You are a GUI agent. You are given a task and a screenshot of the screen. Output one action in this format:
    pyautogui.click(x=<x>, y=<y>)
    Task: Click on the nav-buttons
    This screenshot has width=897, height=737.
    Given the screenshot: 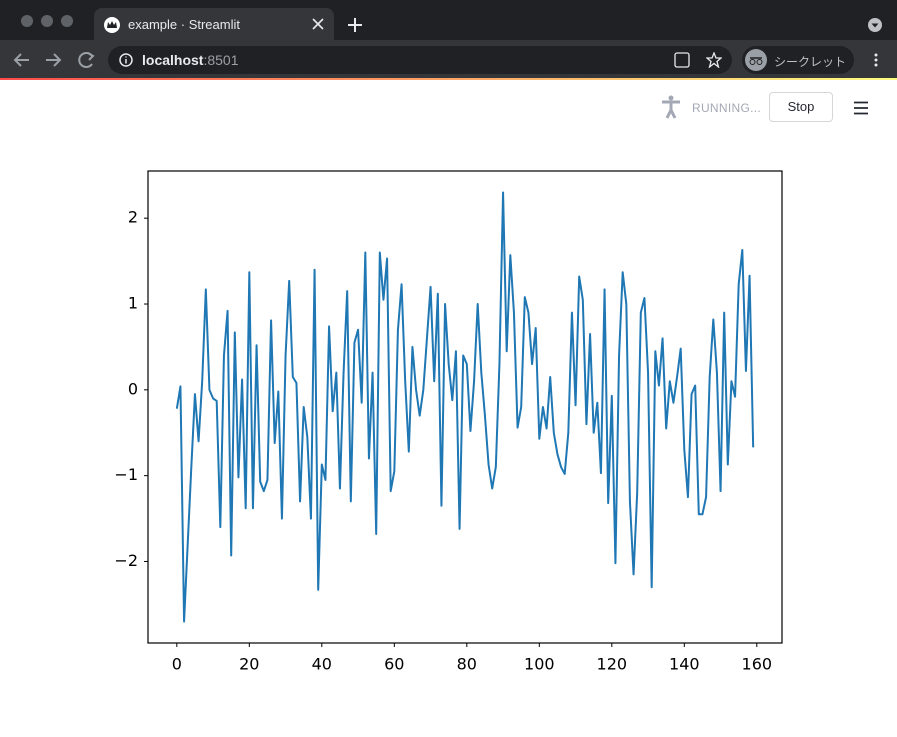 What is the action you would take?
    pyautogui.click(x=53, y=59)
    